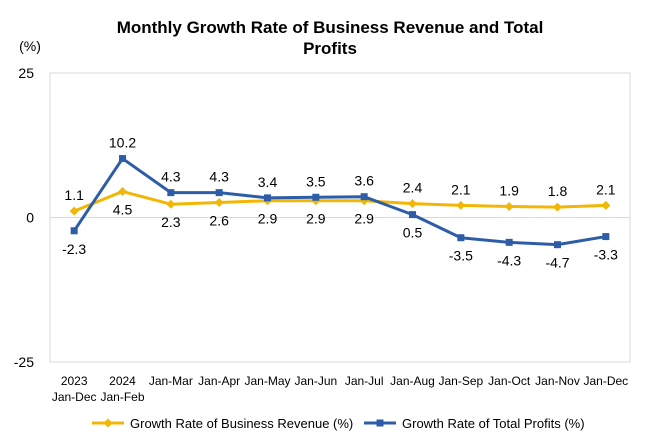 The height and width of the screenshot is (440, 660). Describe the element at coordinates (24, 362) in the screenshot. I see `y-tick-label: -25` at that location.